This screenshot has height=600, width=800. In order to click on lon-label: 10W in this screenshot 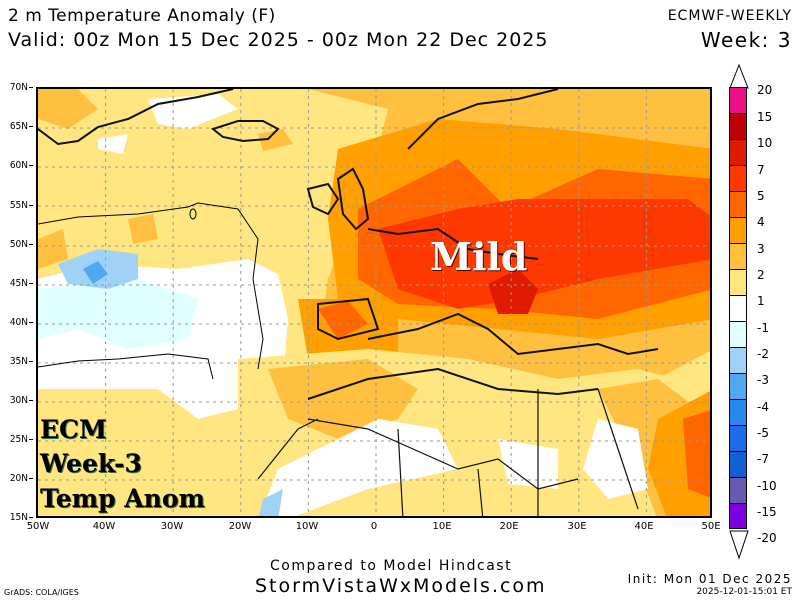, I will do `click(307, 526)`.